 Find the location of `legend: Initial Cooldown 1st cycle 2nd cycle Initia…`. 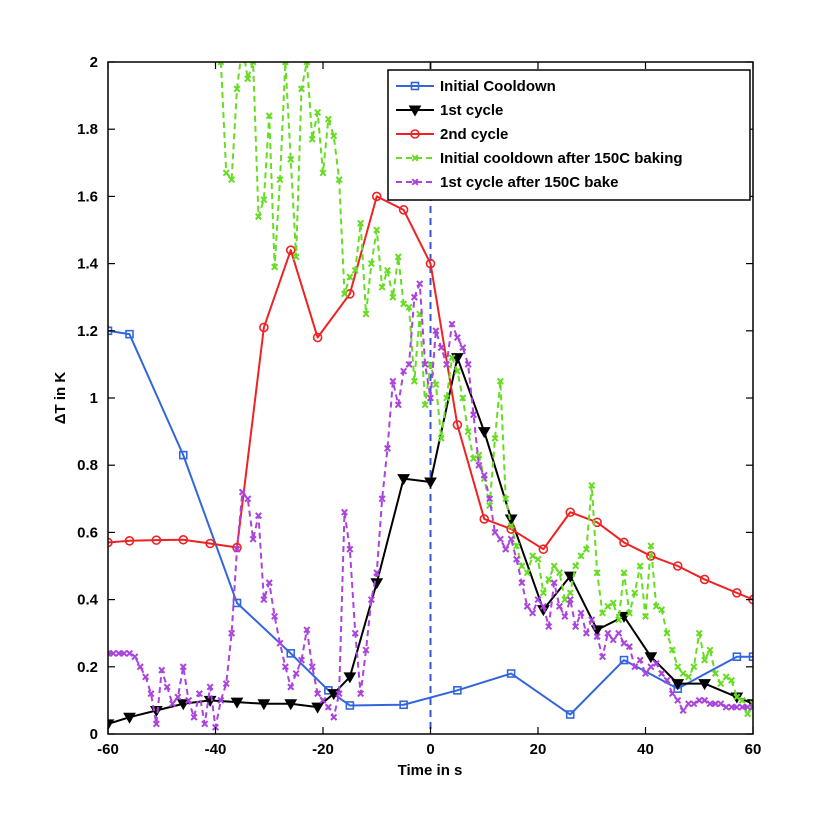

legend: Initial Cooldown 1st cycle 2nd cycle Initia… is located at coordinates (569, 135).